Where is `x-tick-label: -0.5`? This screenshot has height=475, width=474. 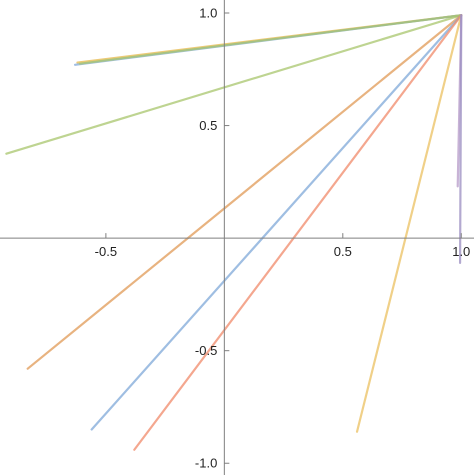
x-tick-label: -0.5 is located at coordinates (106, 251).